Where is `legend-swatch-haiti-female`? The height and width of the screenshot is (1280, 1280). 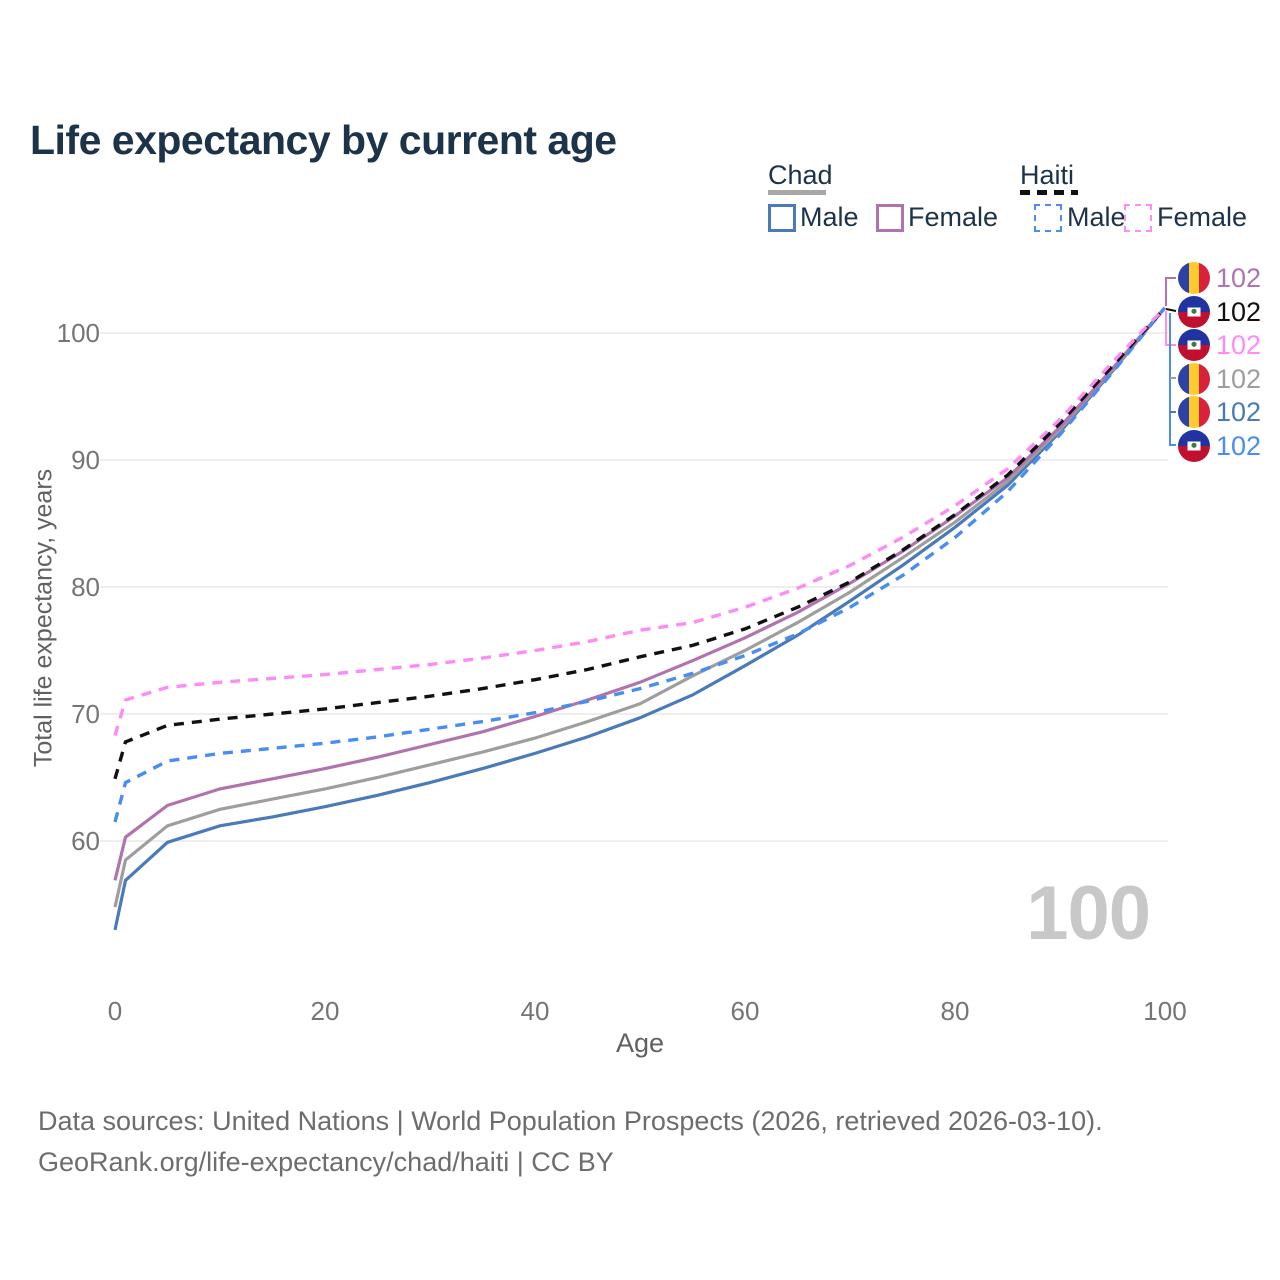
legend-swatch-haiti-female is located at coordinates (1138, 218).